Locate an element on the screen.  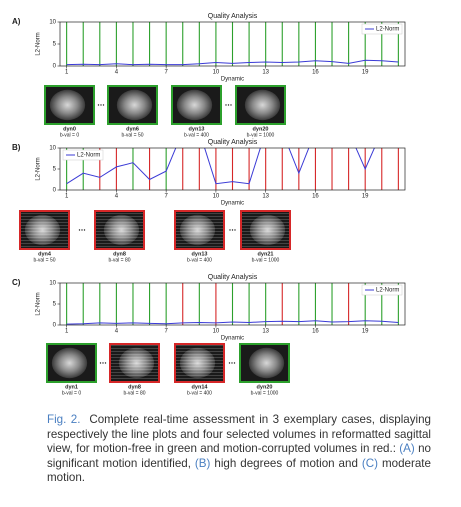
caption-case: (C) is located at coordinates (369, 463).